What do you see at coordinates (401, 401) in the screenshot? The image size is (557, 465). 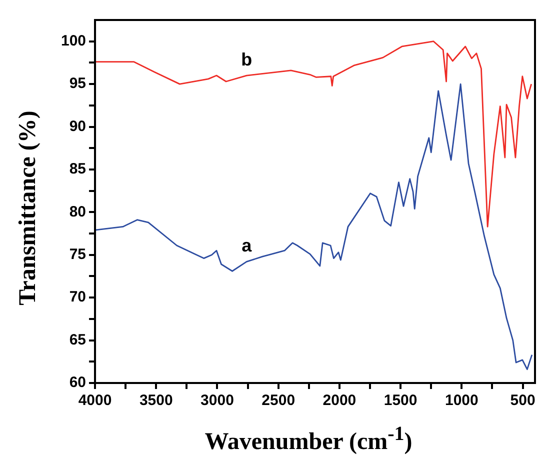 I see `x-tick-label: 1500` at bounding box center [401, 401].